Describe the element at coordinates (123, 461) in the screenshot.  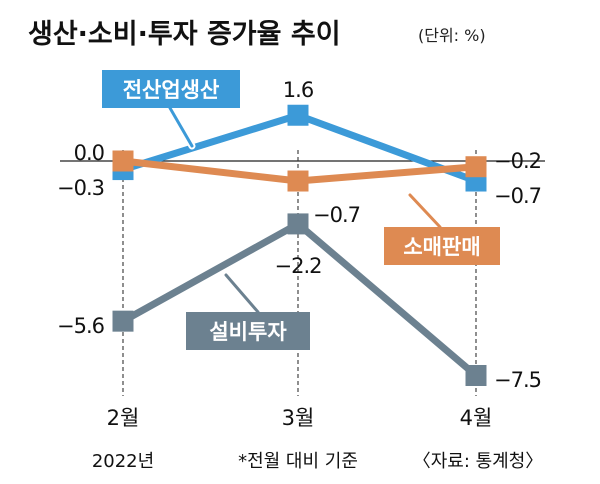
I see `x-tick-sublabel: 2022년` at that location.